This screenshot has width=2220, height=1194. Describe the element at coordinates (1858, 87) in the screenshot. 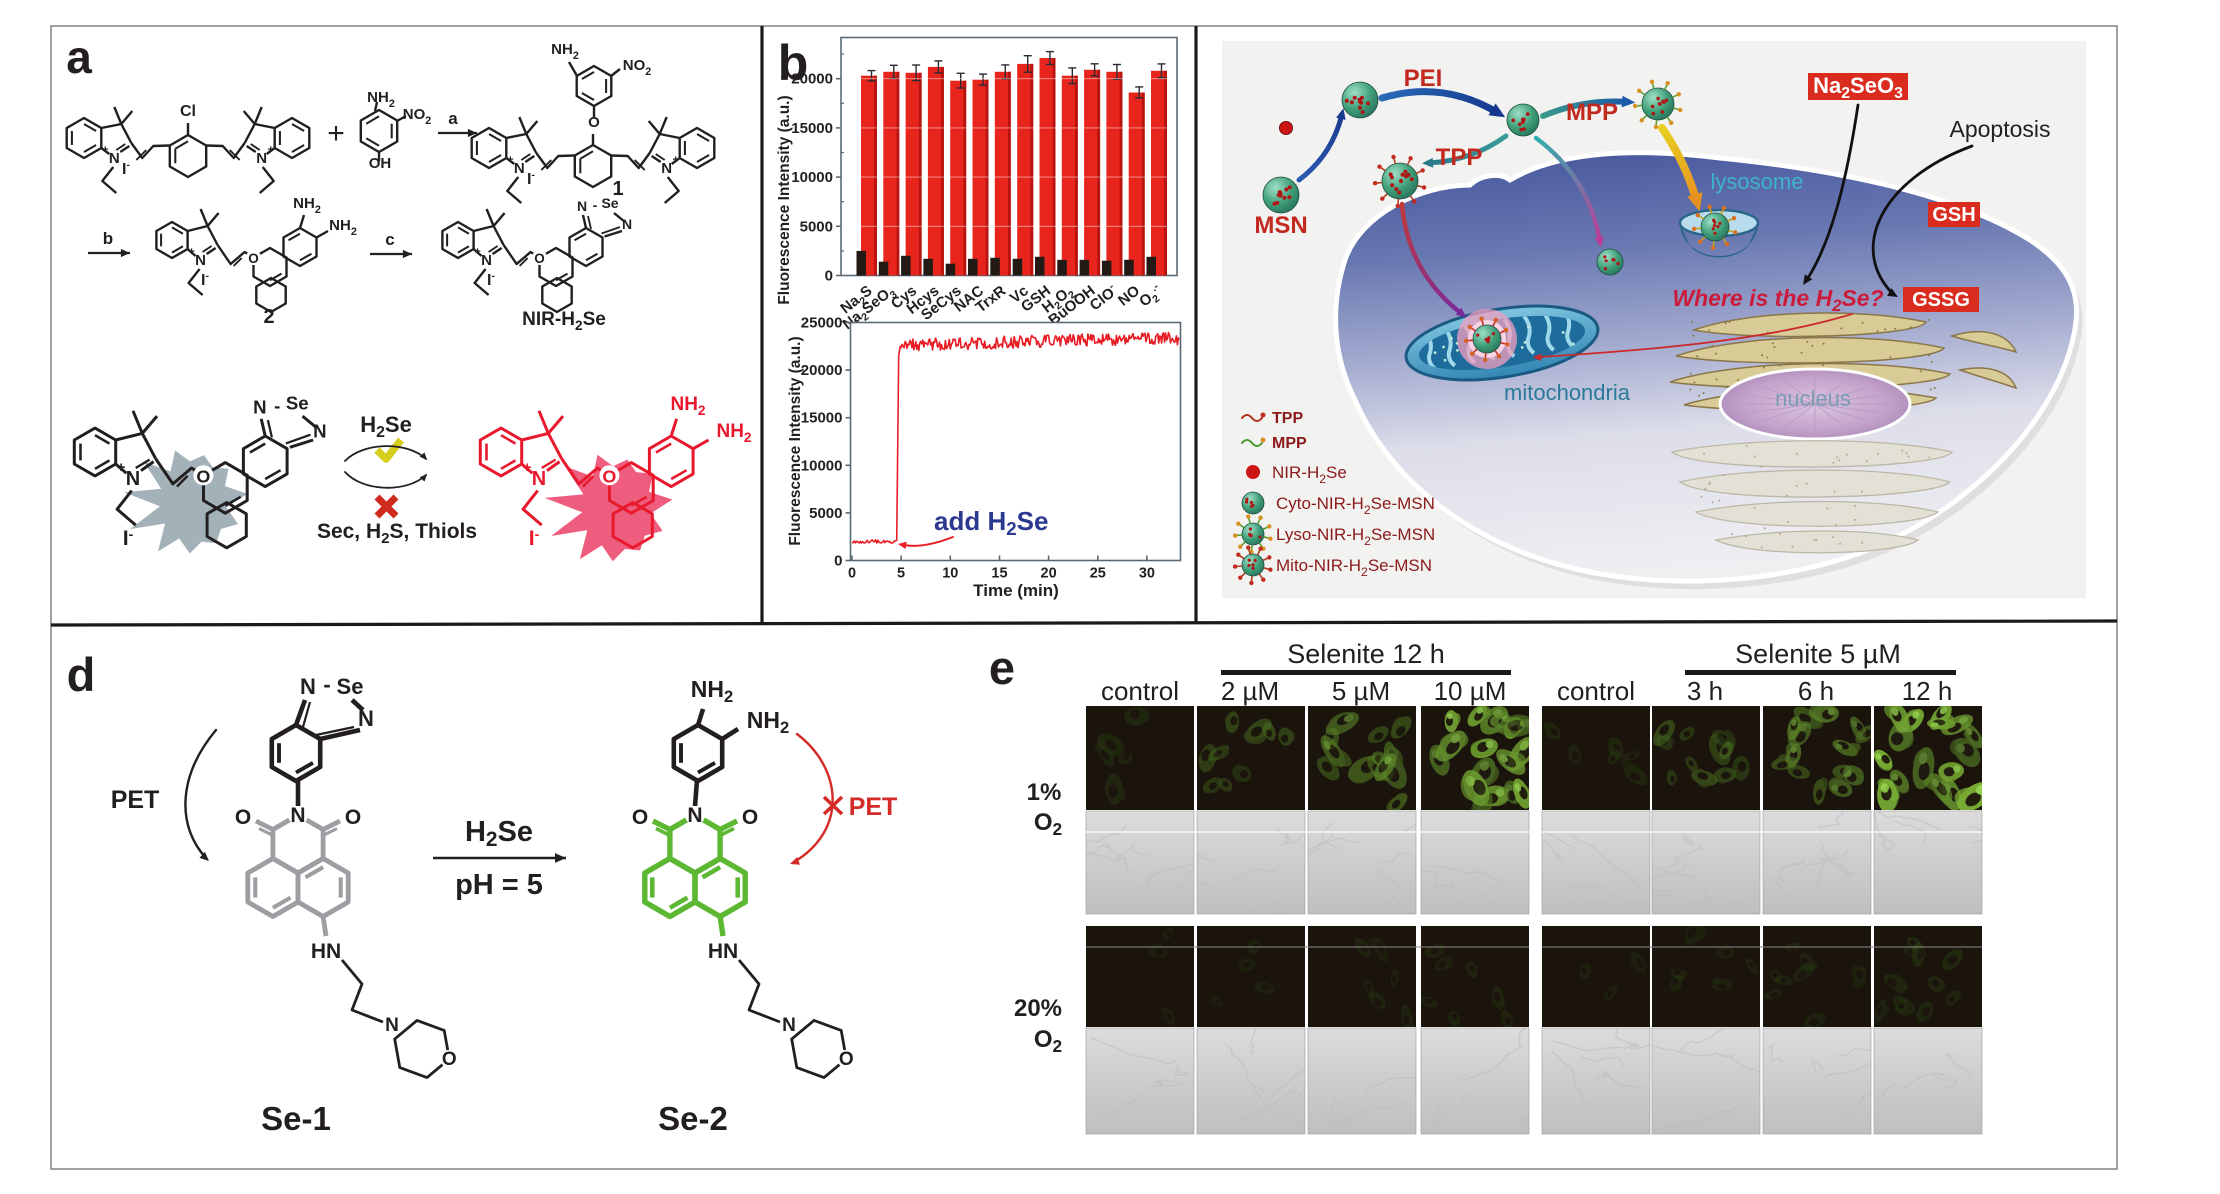

I see `svg-text: Na2SeO3` at that location.